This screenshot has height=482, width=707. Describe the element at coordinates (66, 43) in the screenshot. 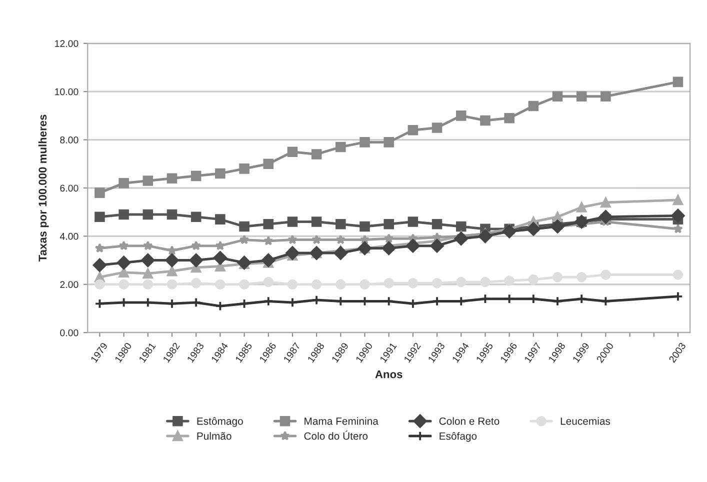

I see `y-tick-label: 12.00` at that location.